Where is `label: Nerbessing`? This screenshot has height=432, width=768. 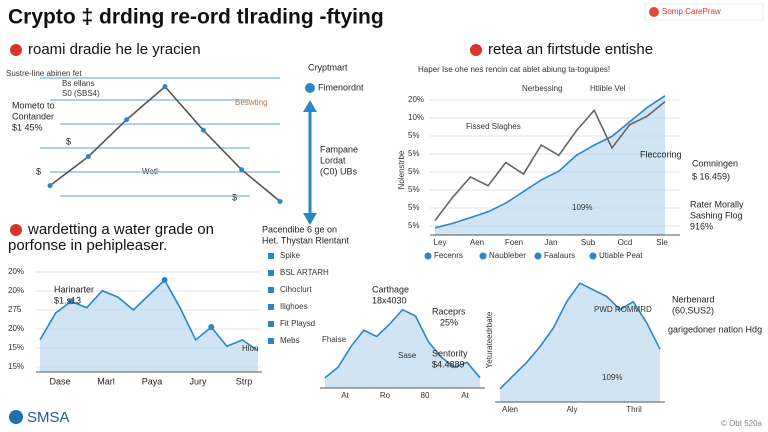 label: Nerbessing is located at coordinates (542, 88).